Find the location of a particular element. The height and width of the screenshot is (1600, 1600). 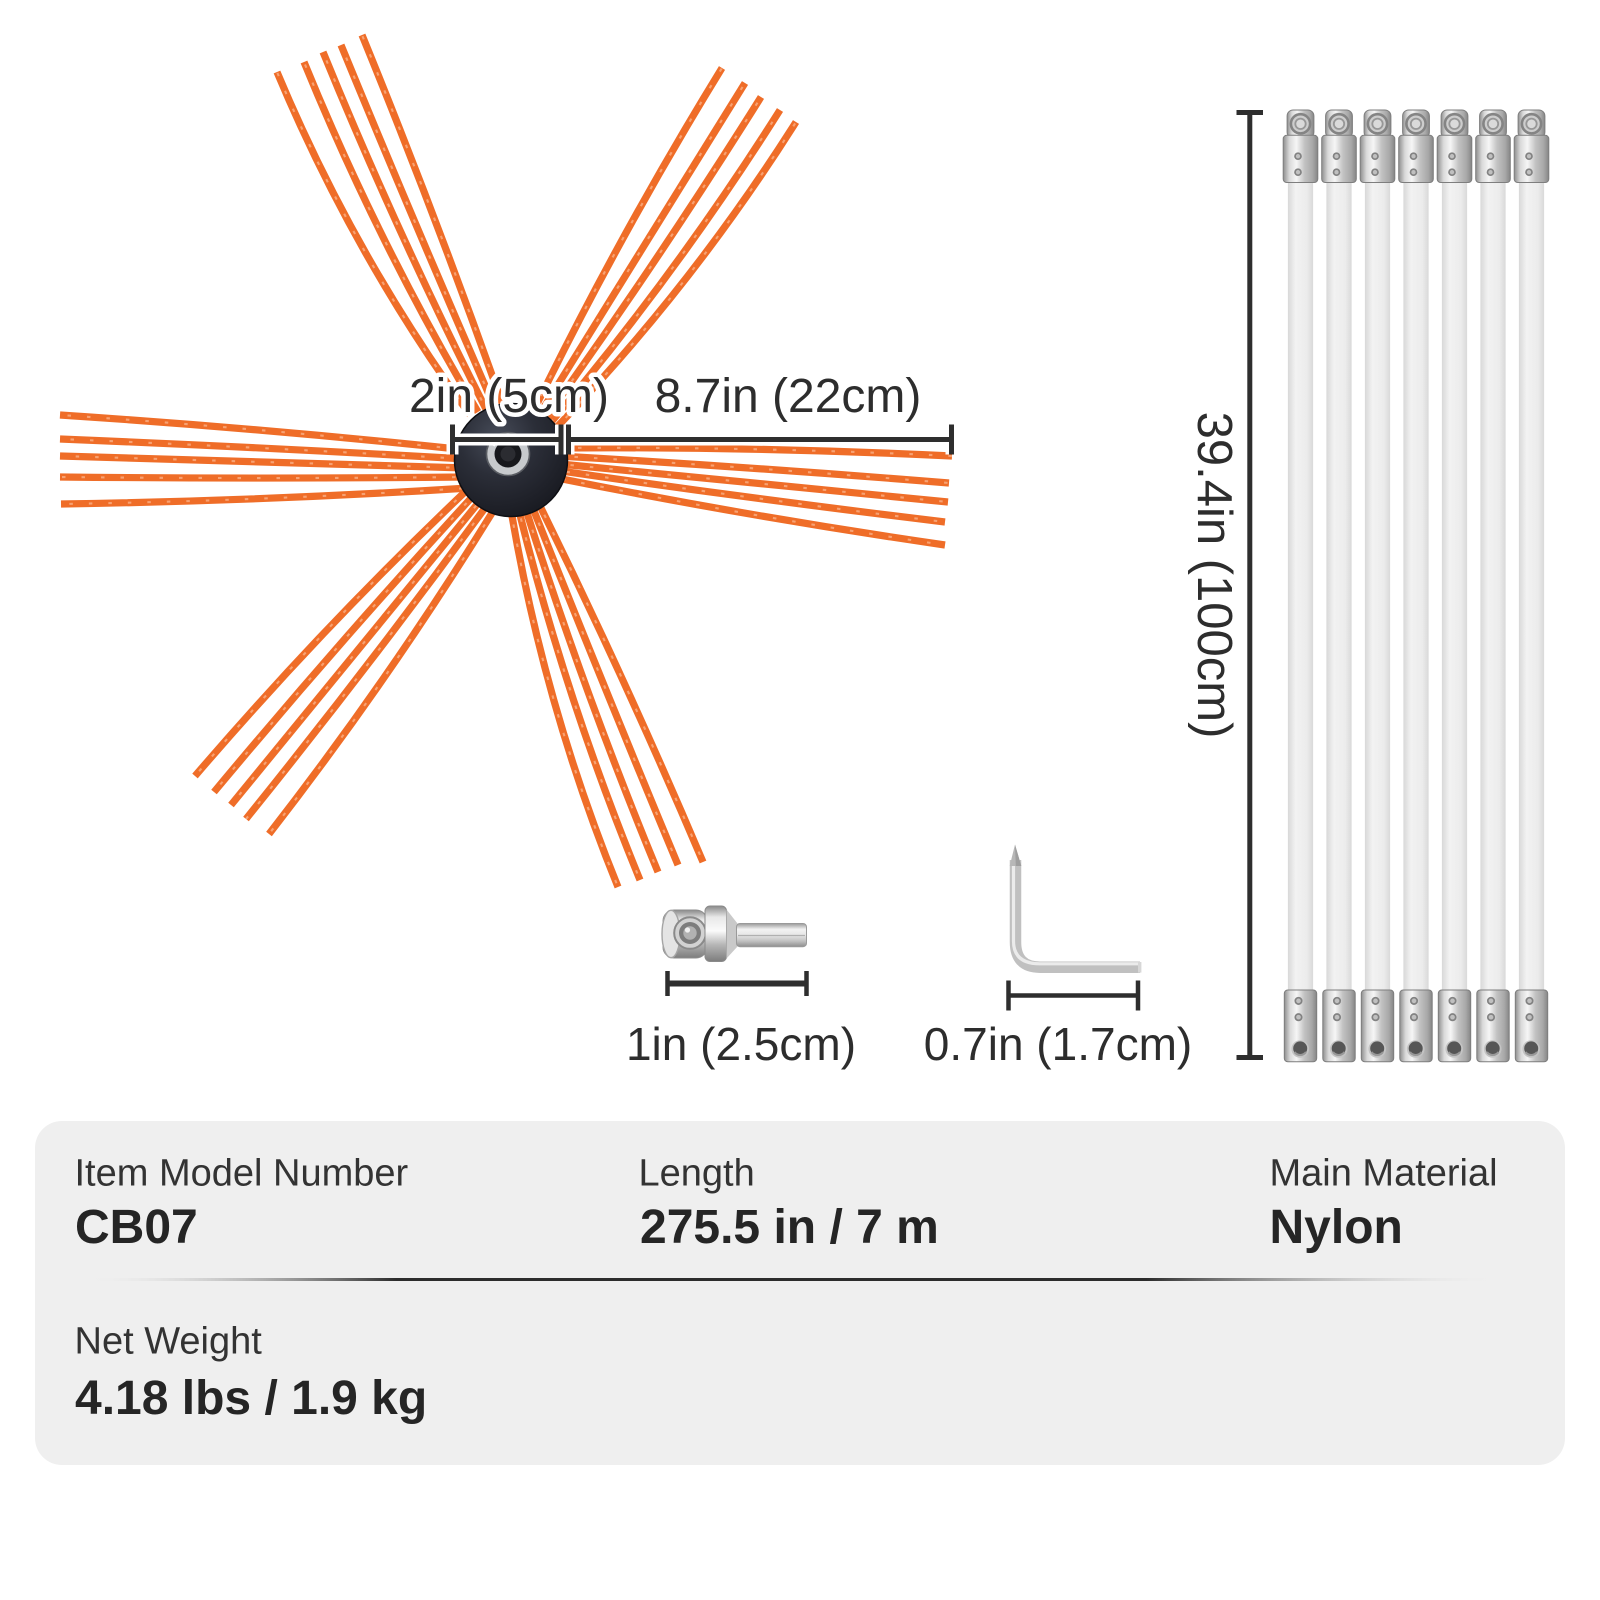

svg-text: 275.5 in / 7 m is located at coordinates (789, 1227).